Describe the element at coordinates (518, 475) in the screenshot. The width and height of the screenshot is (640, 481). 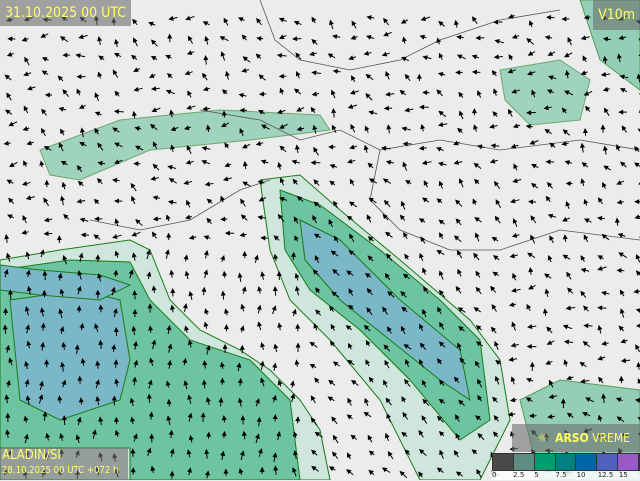
I see `legend-tick: 2.5` at that location.